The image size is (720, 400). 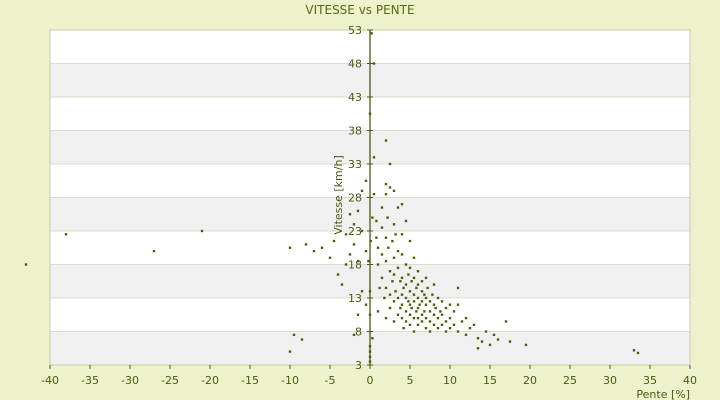 I want to click on y-tick-label: 8, so click(x=358, y=332).